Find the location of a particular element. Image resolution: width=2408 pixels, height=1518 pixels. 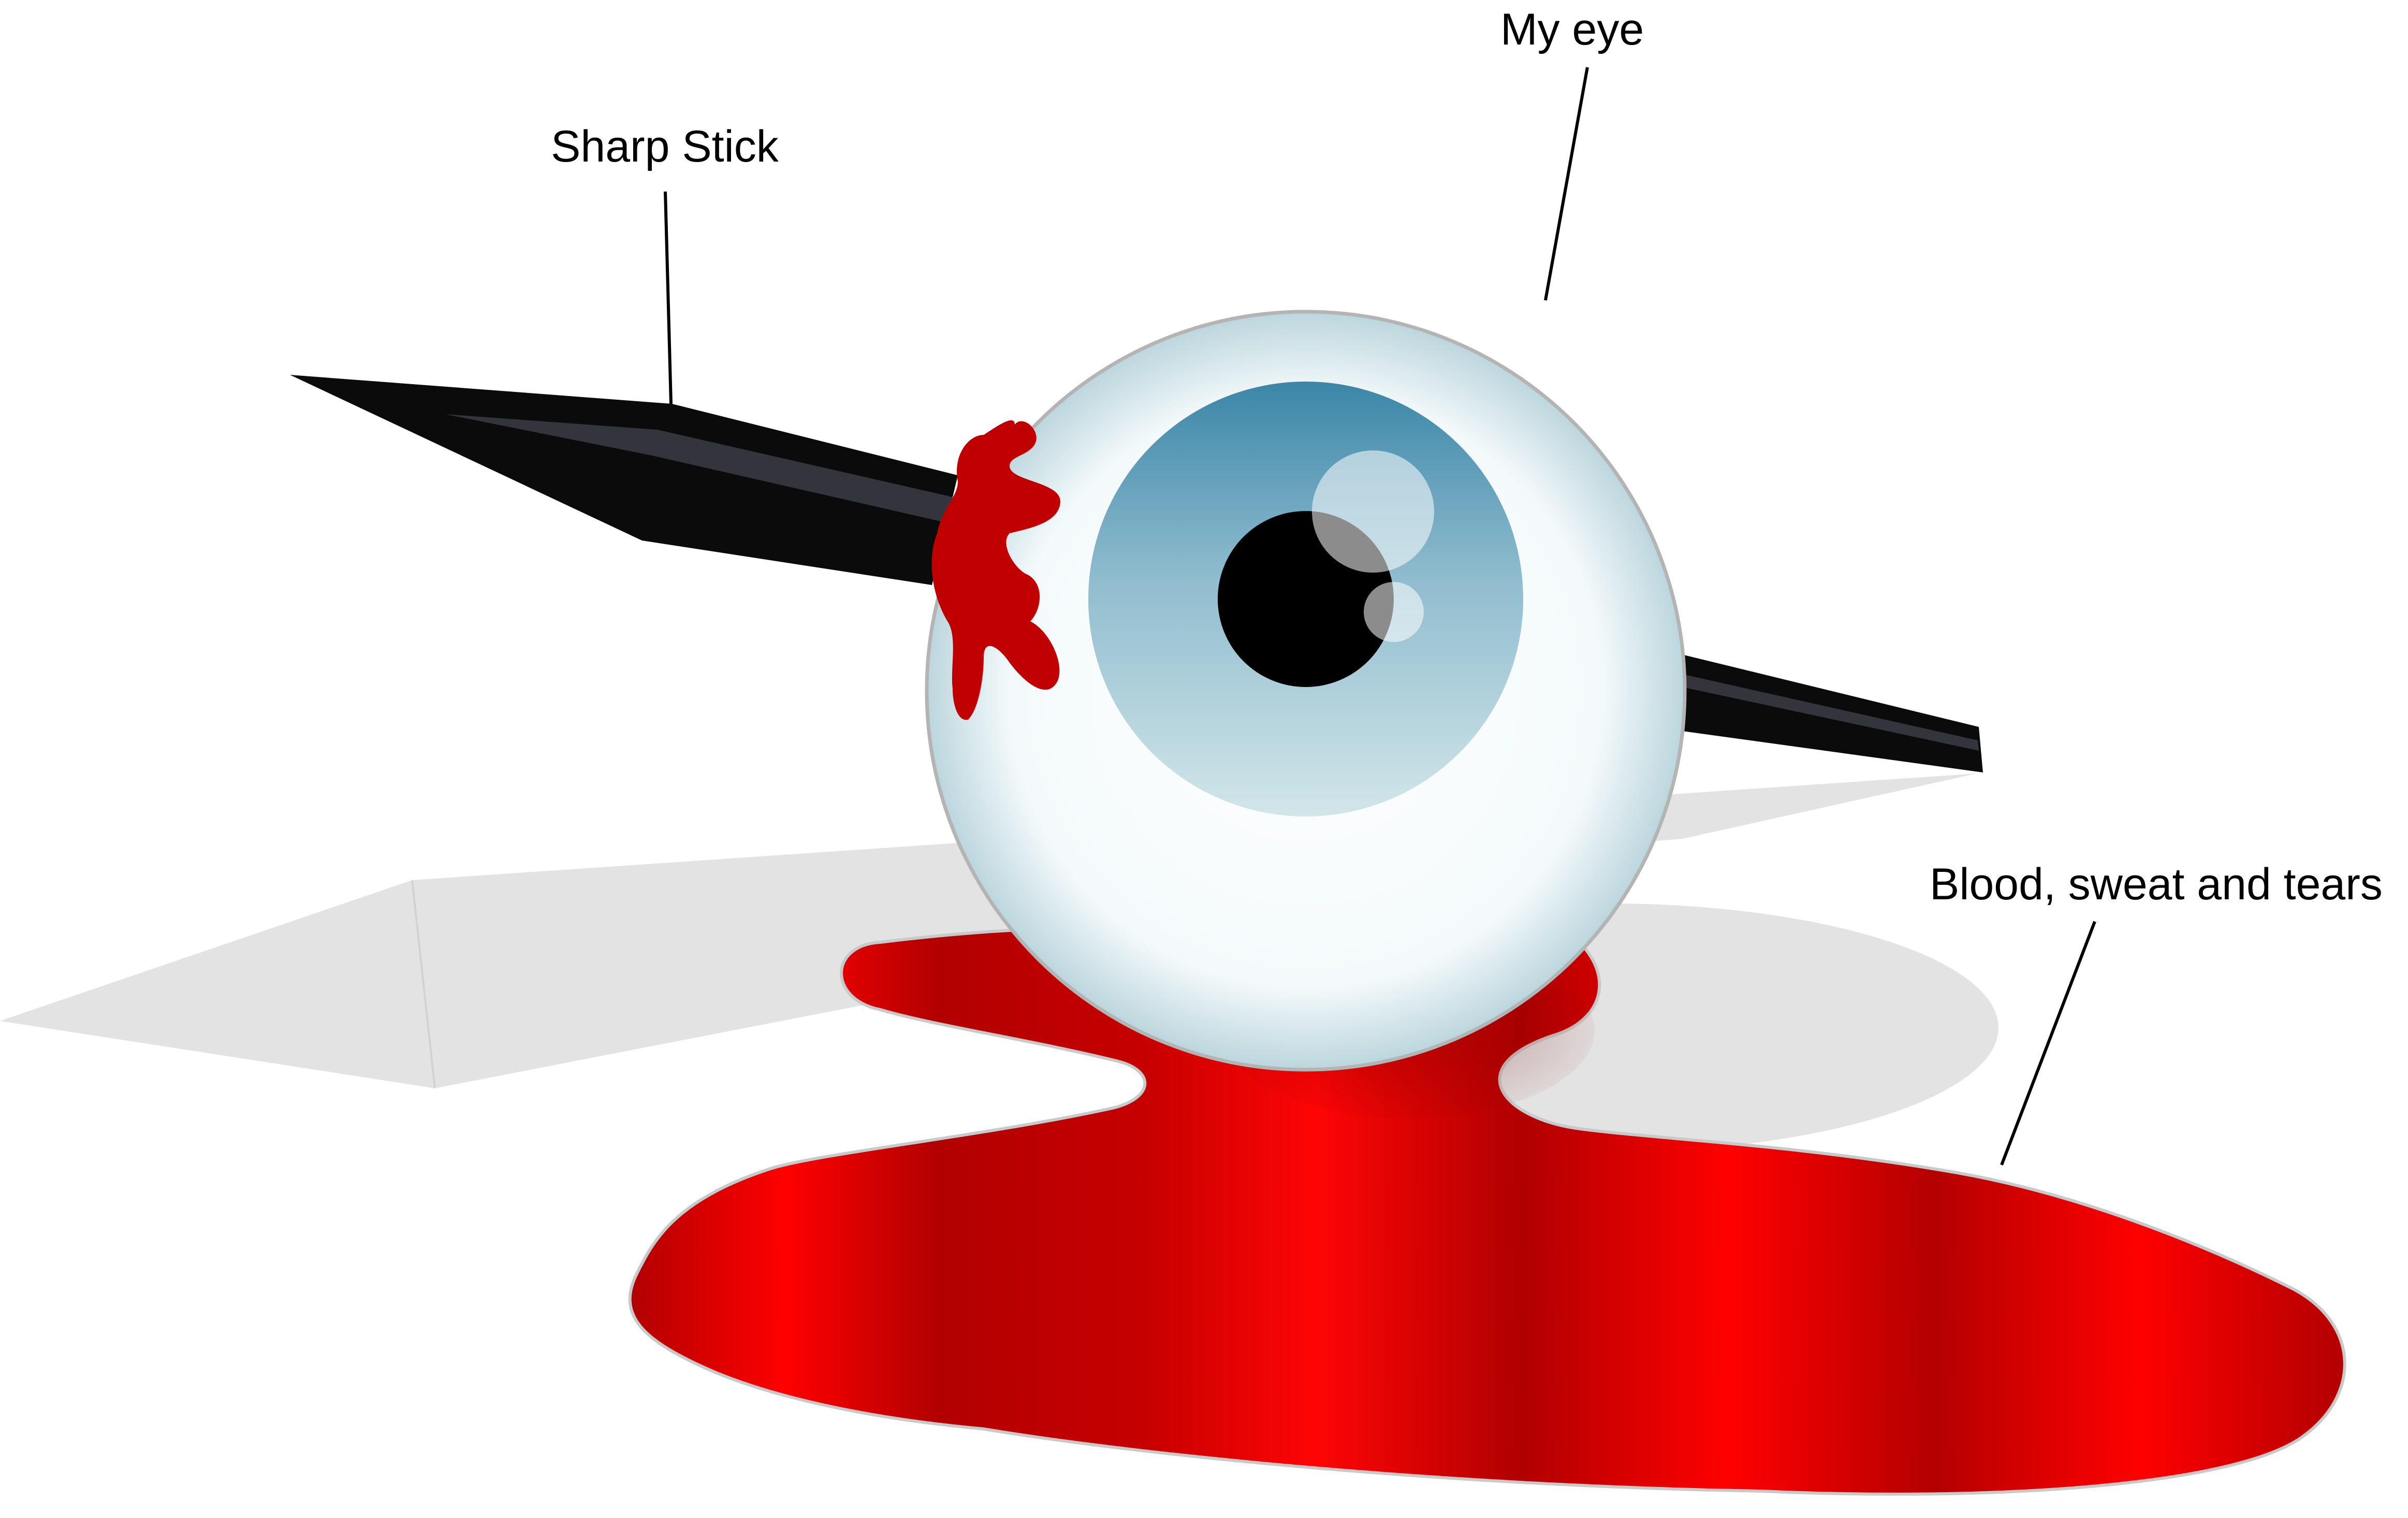

my-eye-leader-line is located at coordinates (1566, 184).